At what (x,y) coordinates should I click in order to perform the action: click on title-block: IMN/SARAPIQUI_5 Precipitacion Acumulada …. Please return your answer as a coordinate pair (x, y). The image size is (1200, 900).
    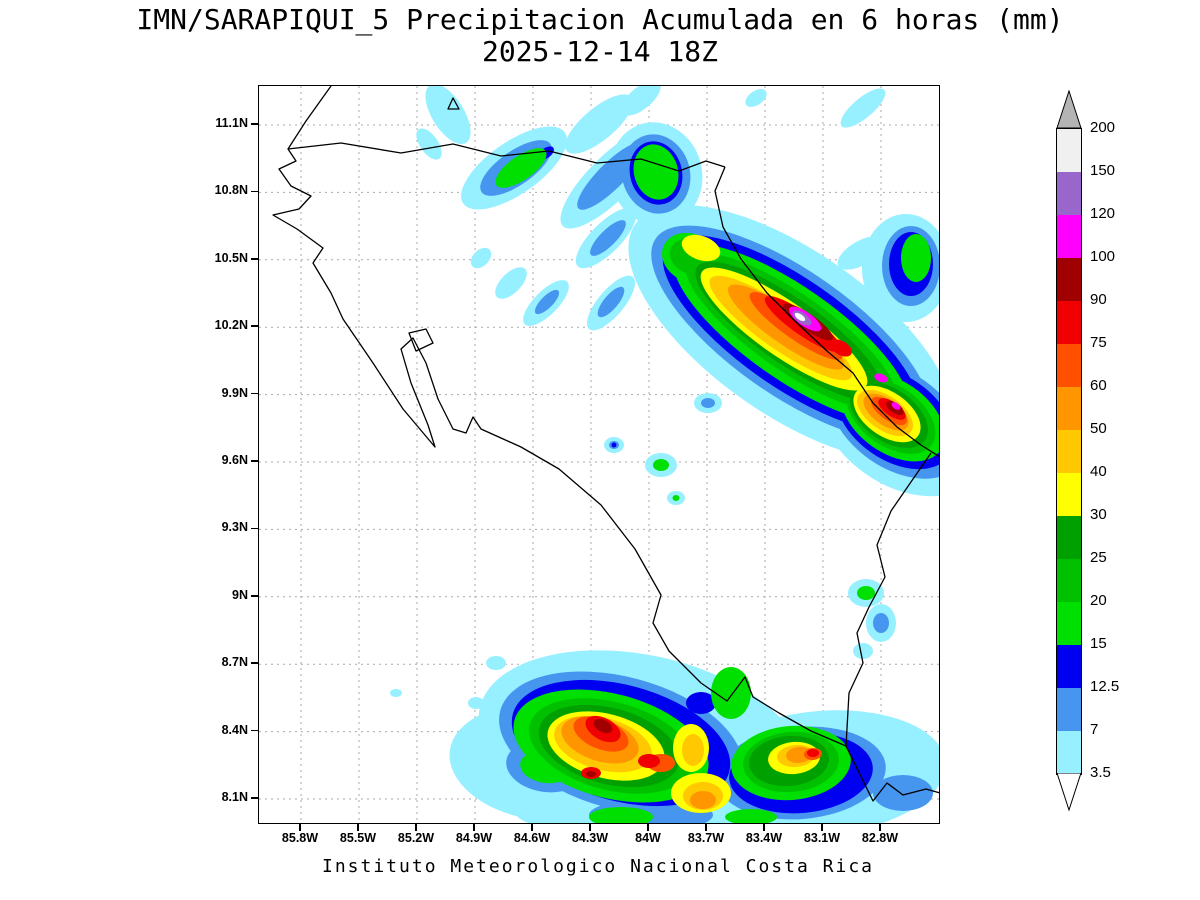
    Looking at the image, I should click on (600, 35).